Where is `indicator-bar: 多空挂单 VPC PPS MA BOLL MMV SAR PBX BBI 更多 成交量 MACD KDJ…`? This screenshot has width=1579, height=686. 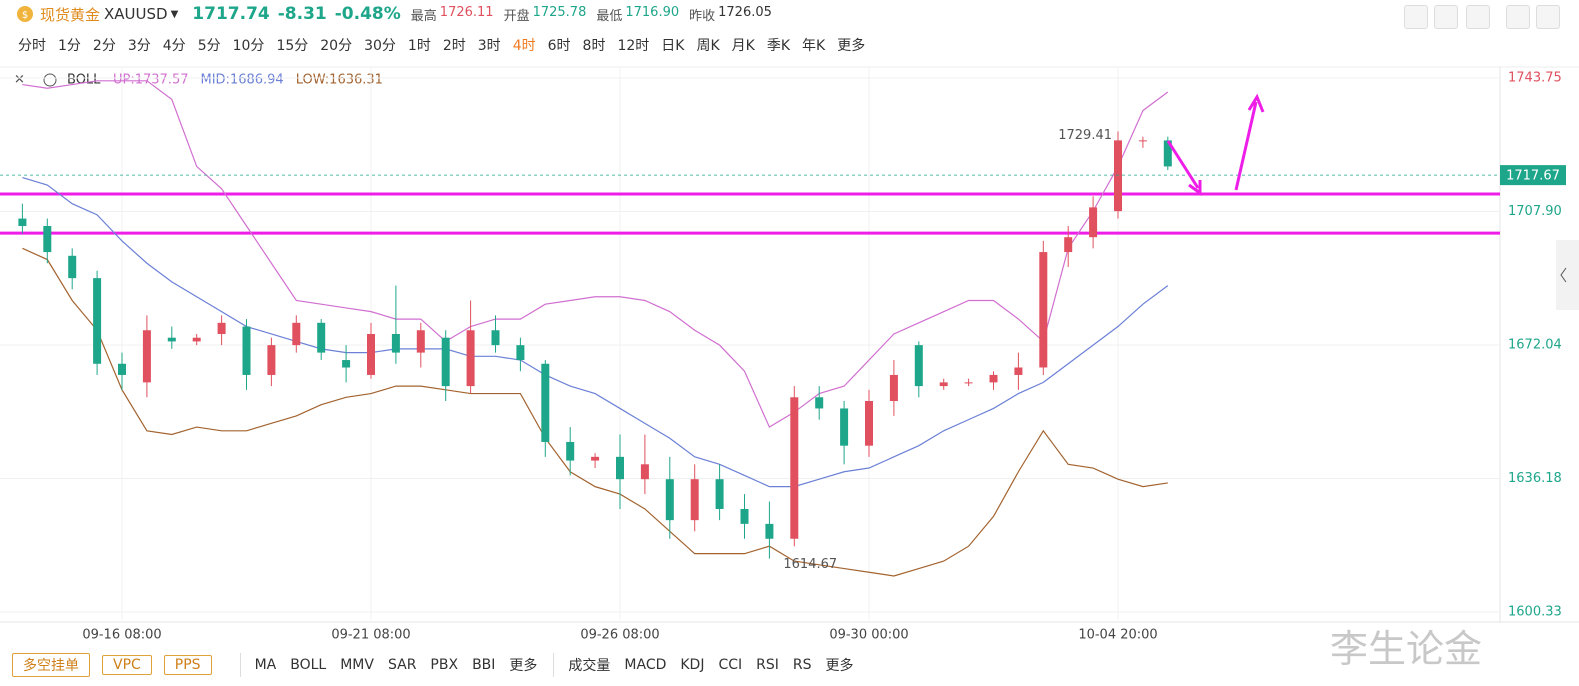
indicator-bar: 多空挂单 VPC PPS MA BOLL MMV SAR PBX BBI 更多 成交量 MACD KDJ… is located at coordinates (433, 665).